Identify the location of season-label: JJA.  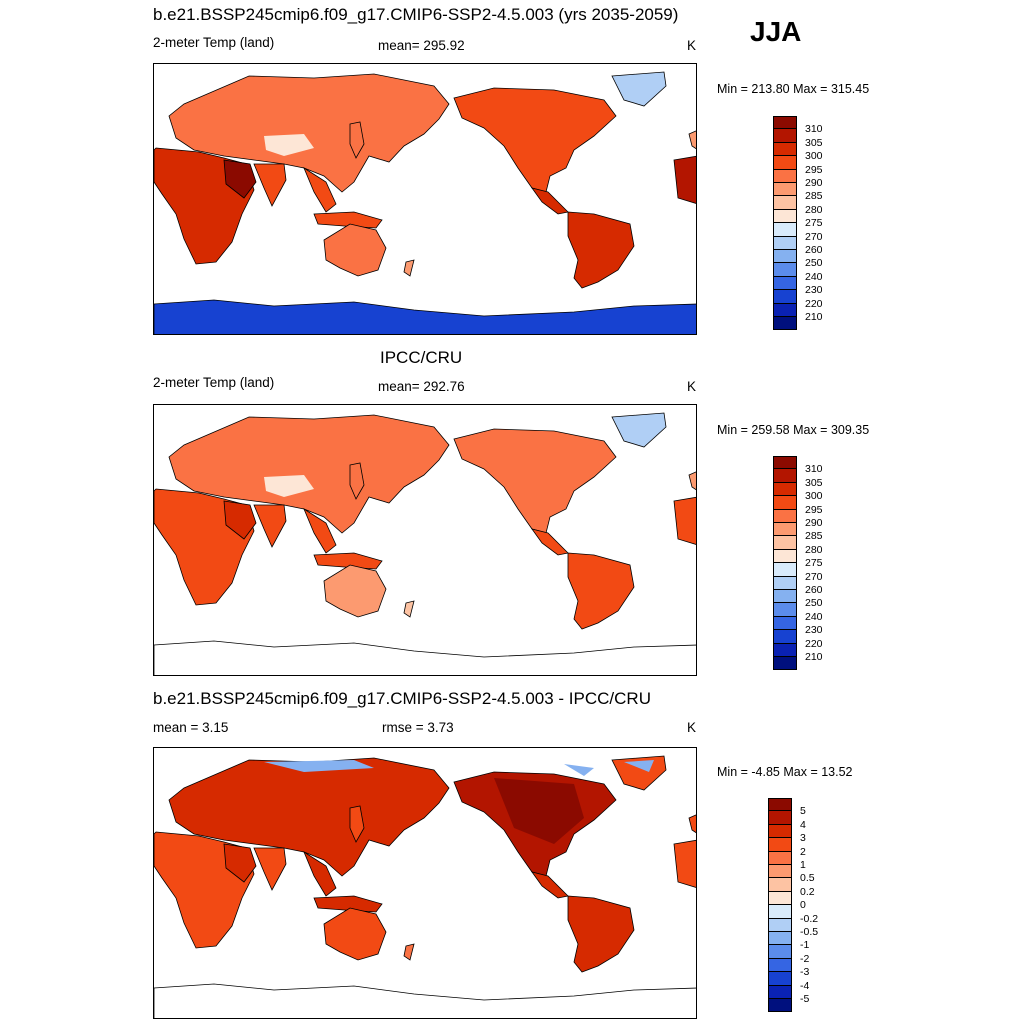
(776, 31).